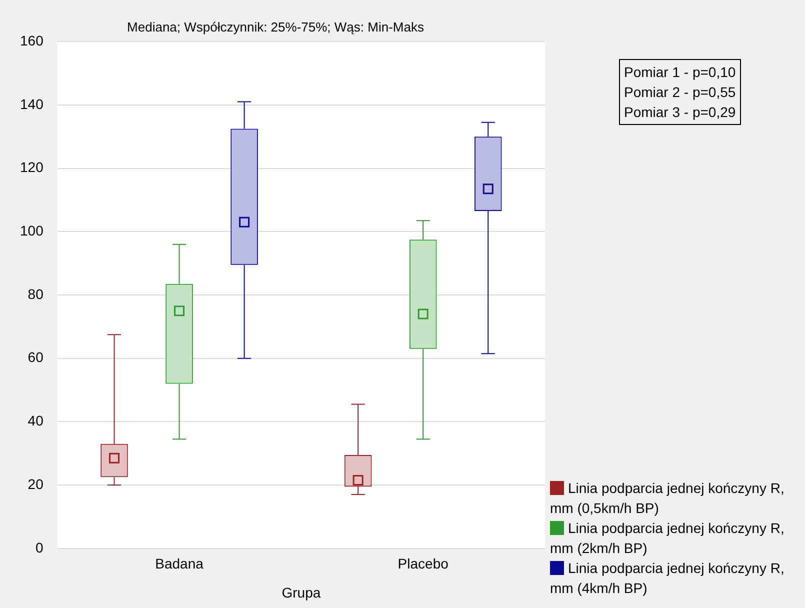 This screenshot has width=805, height=608. Describe the element at coordinates (36, 484) in the screenshot. I see `y-tick-label: 20` at that location.